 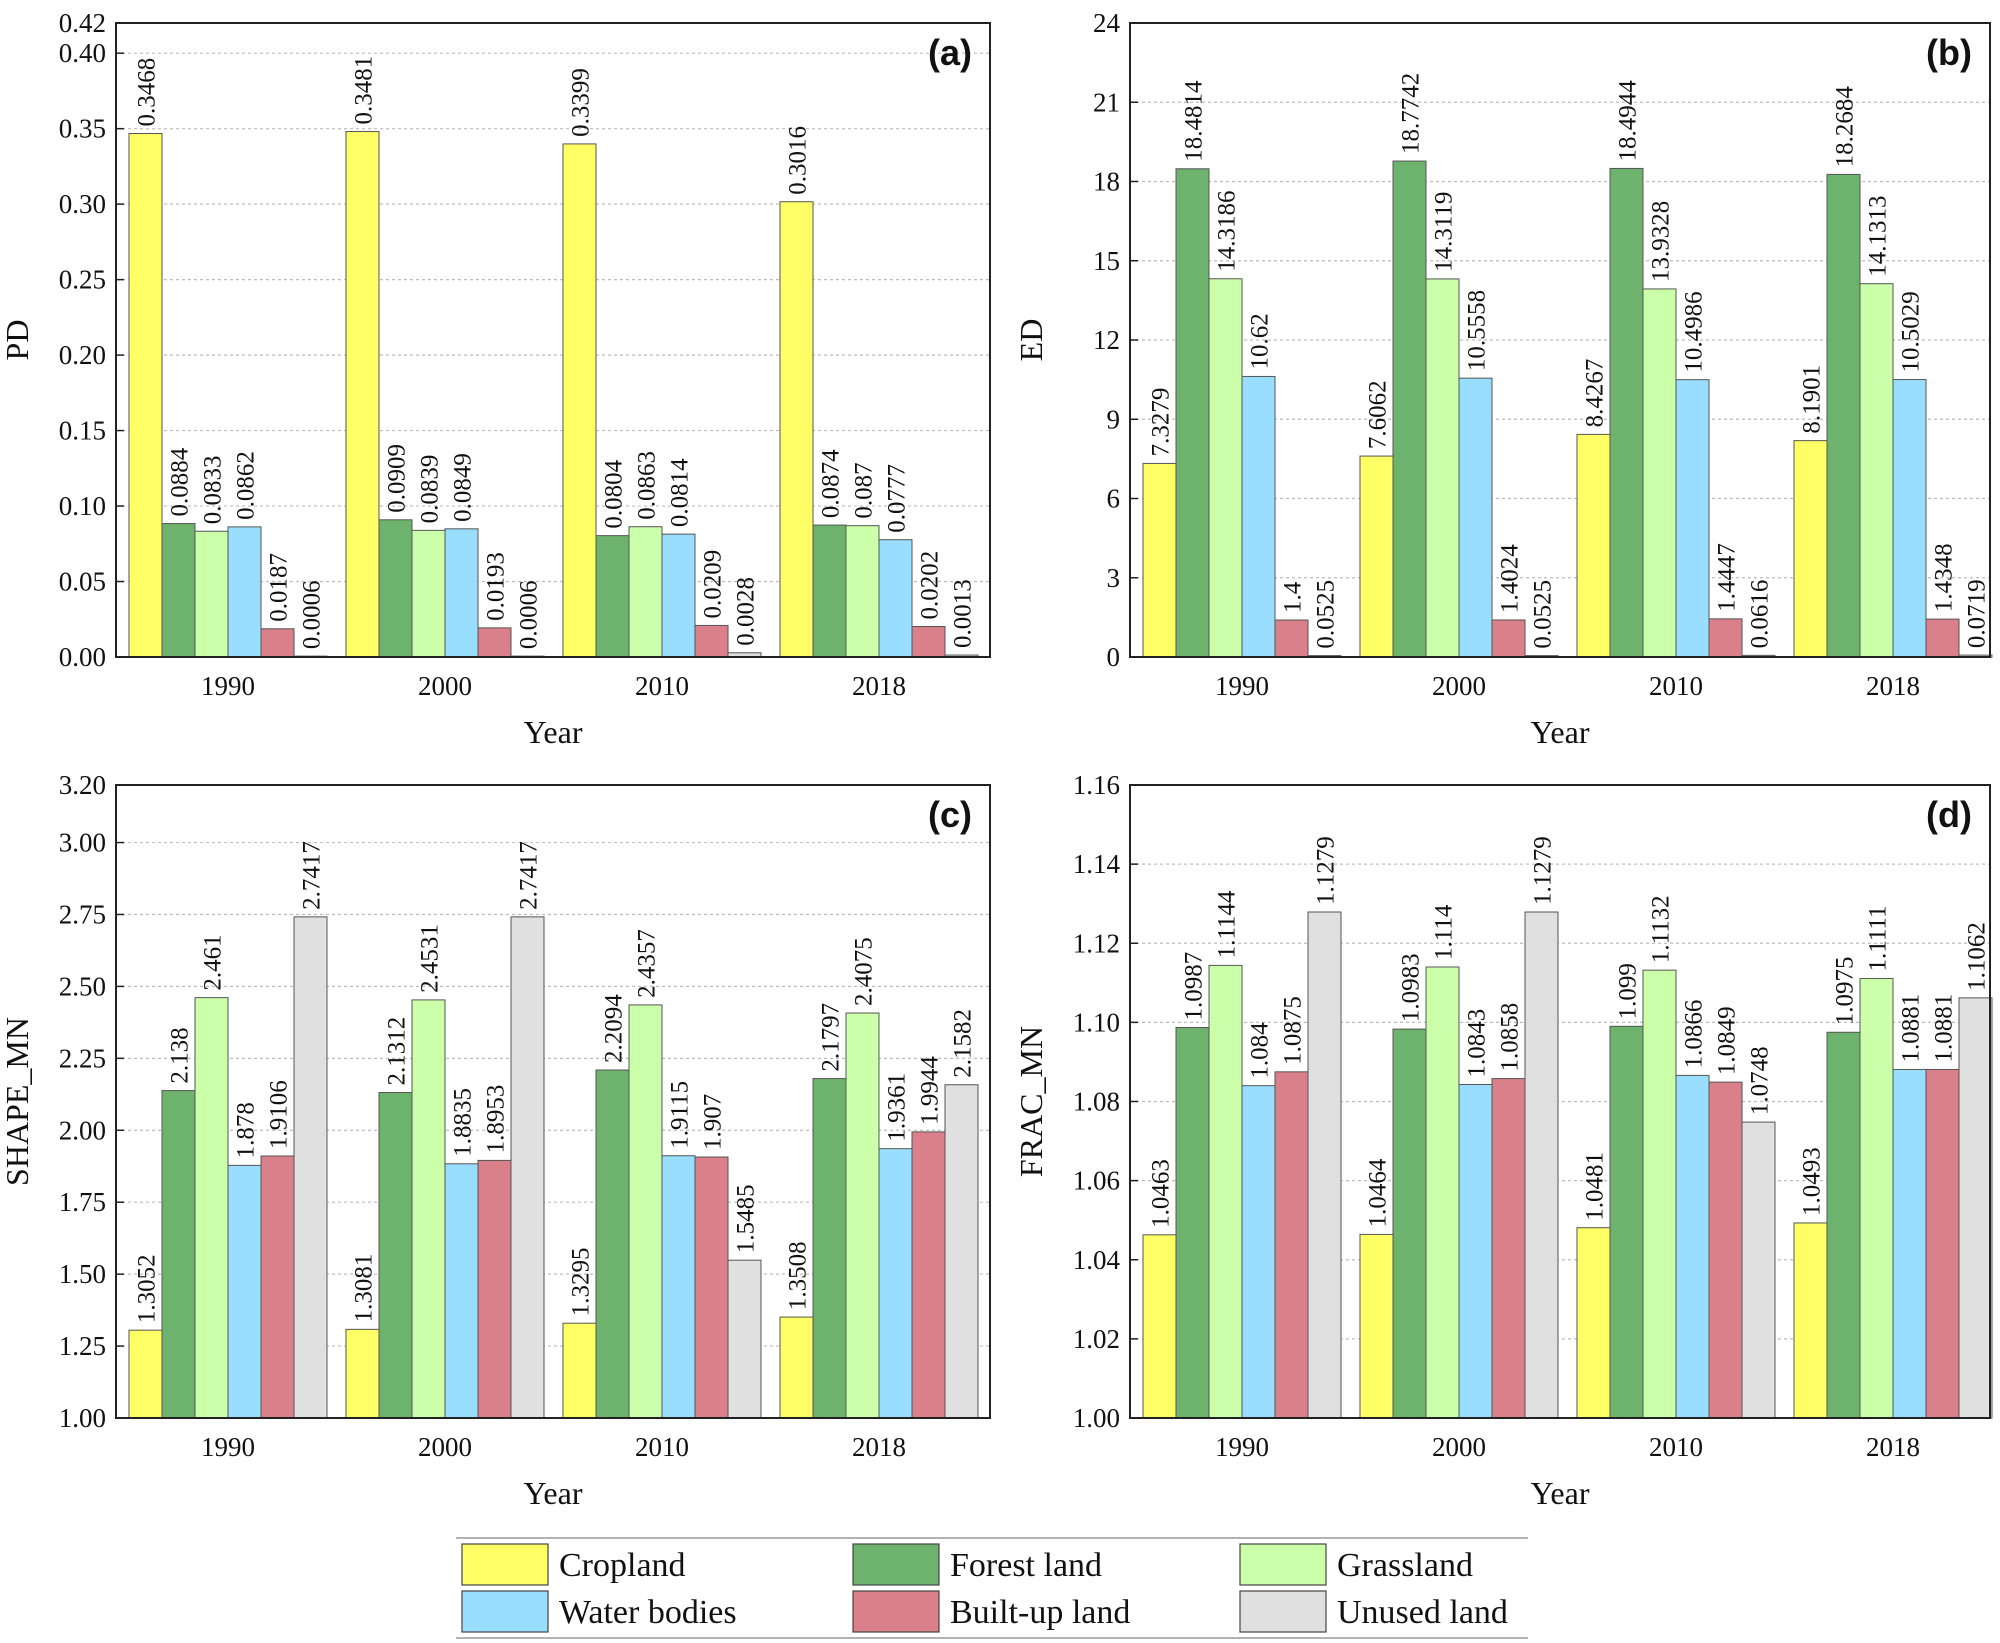 What do you see at coordinates (82, 1202) in the screenshot?
I see `y-tick-label: 1.75` at bounding box center [82, 1202].